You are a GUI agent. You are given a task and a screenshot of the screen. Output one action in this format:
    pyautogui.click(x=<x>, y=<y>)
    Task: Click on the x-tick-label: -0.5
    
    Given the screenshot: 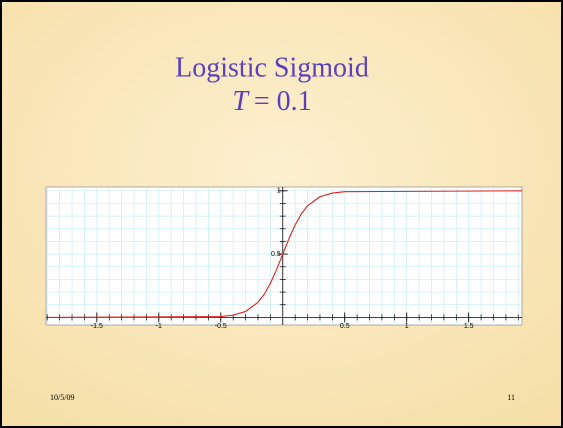 What is the action you would take?
    pyautogui.click(x=221, y=326)
    